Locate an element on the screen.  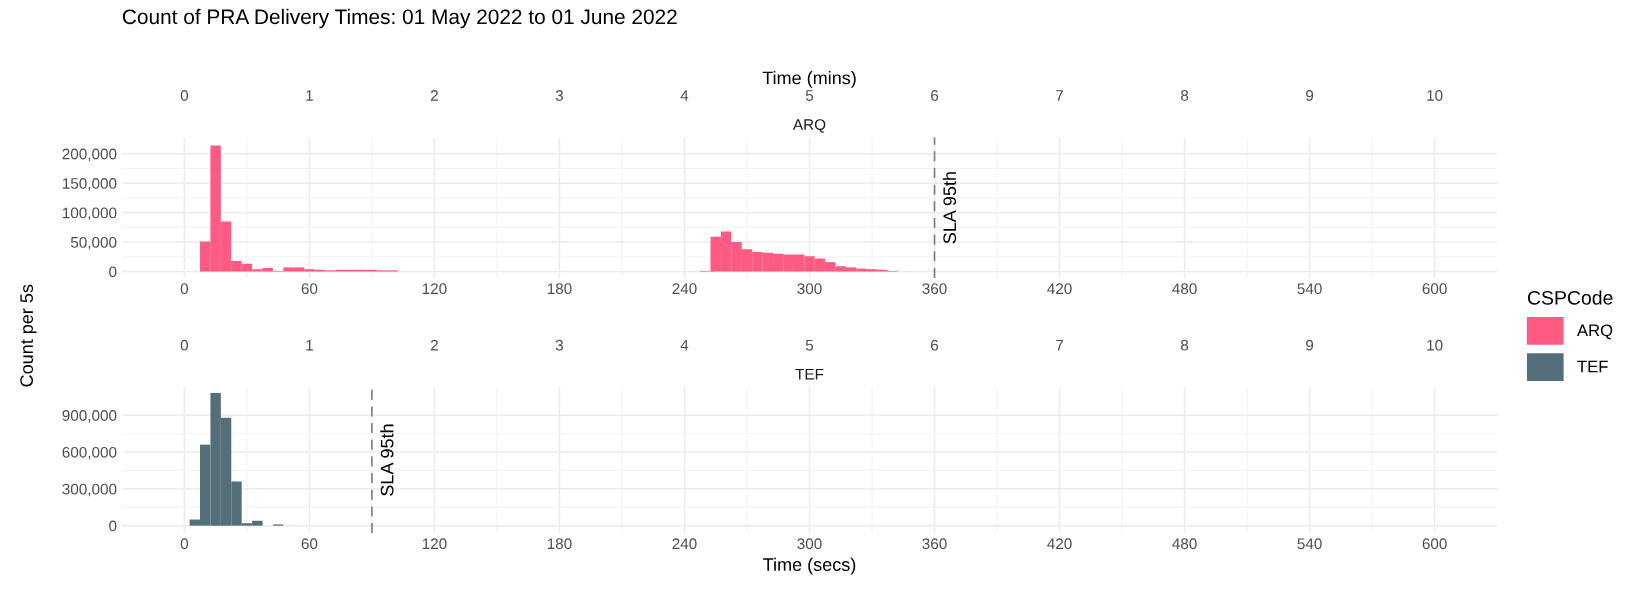
y-tick-label: 100,000 is located at coordinates (89, 214).